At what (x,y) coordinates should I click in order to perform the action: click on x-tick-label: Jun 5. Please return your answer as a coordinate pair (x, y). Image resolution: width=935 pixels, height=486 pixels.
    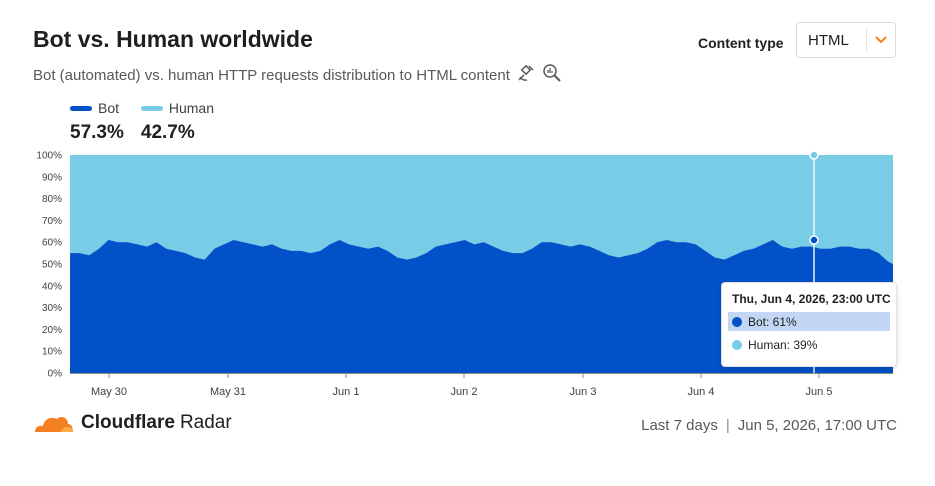
    Looking at the image, I should click on (819, 392).